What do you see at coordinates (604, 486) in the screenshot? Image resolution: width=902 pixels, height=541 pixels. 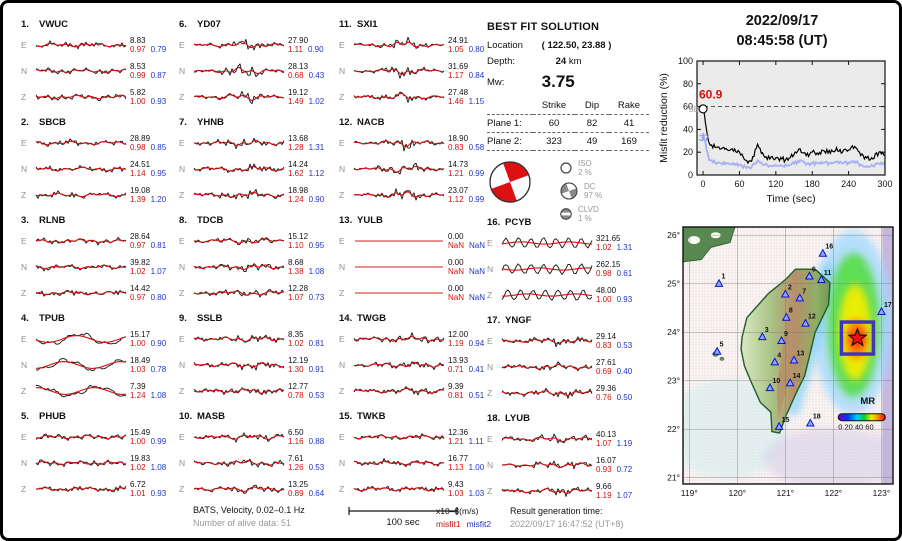 I see `amplitude-value: 9.66` at bounding box center [604, 486].